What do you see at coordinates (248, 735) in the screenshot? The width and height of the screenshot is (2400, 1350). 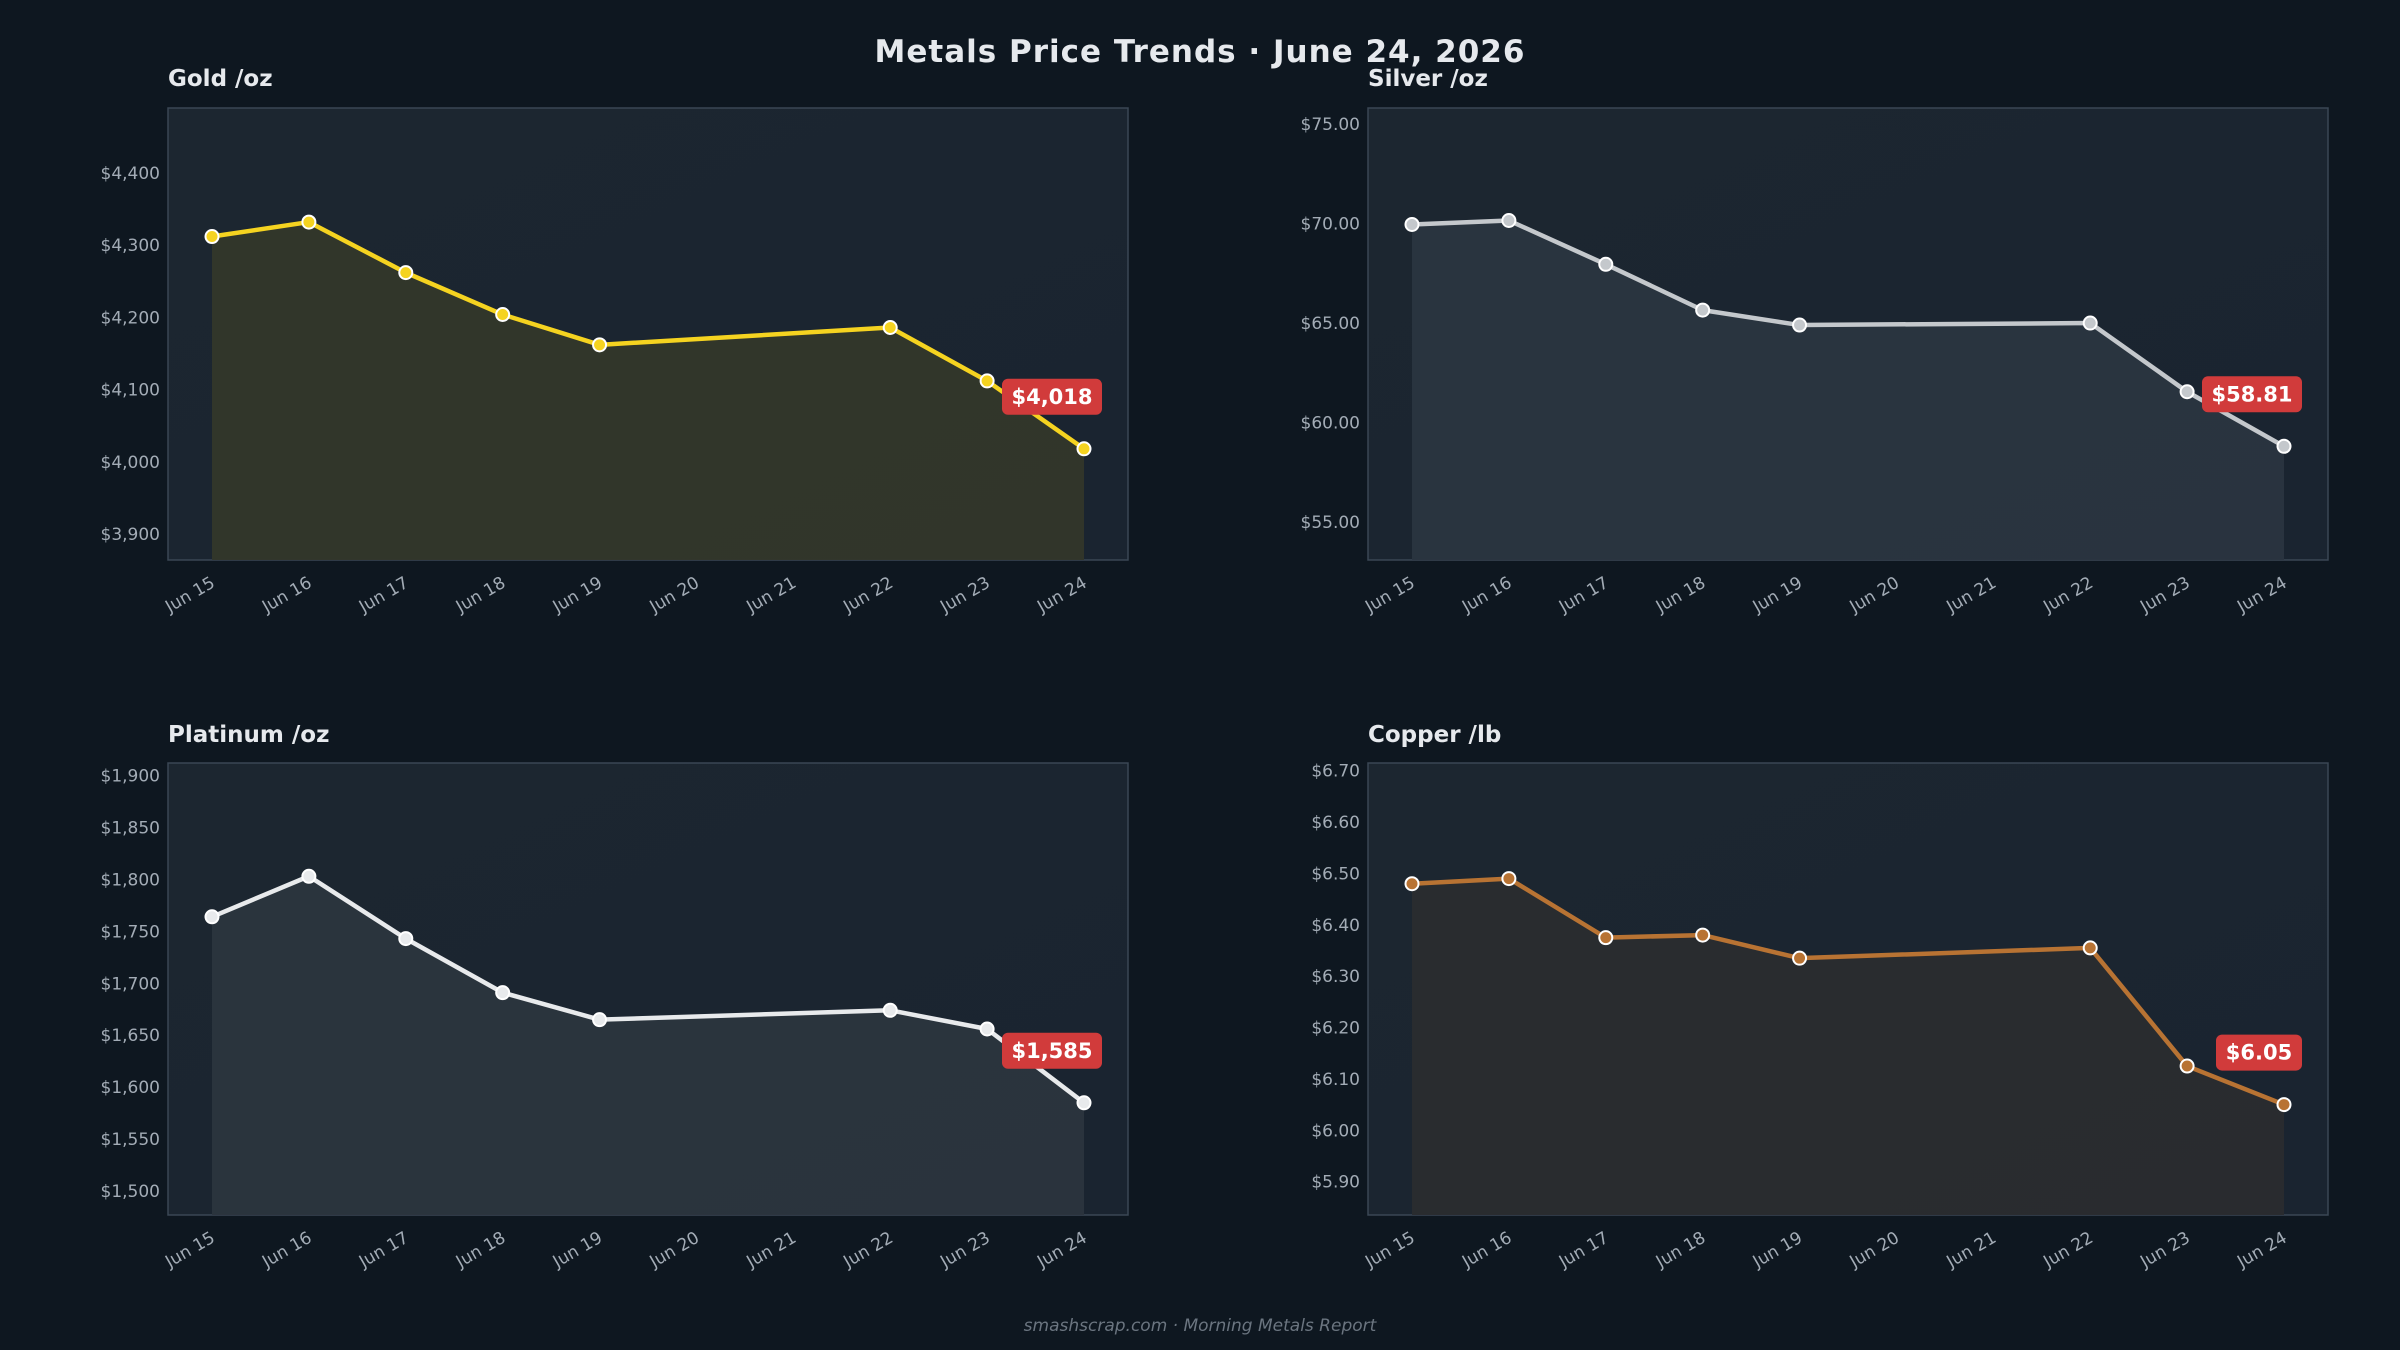 I see `chart-title-platinum: Platinum /oz` at bounding box center [248, 735].